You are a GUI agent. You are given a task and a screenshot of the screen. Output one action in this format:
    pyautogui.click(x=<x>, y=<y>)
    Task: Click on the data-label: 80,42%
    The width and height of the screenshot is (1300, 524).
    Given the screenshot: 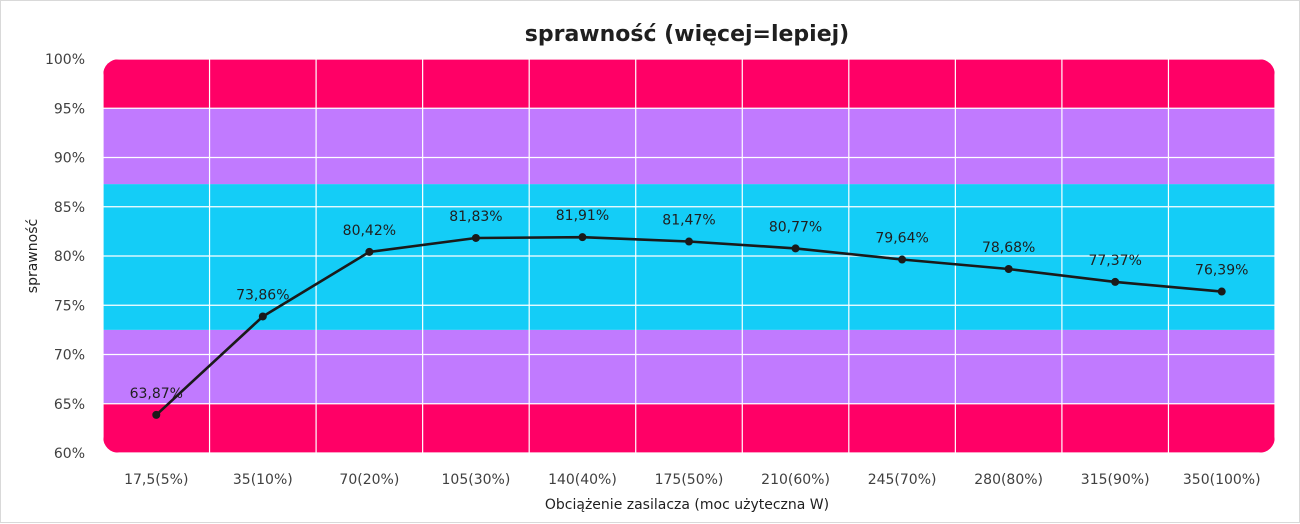 What is the action you would take?
    pyautogui.click(x=369, y=231)
    